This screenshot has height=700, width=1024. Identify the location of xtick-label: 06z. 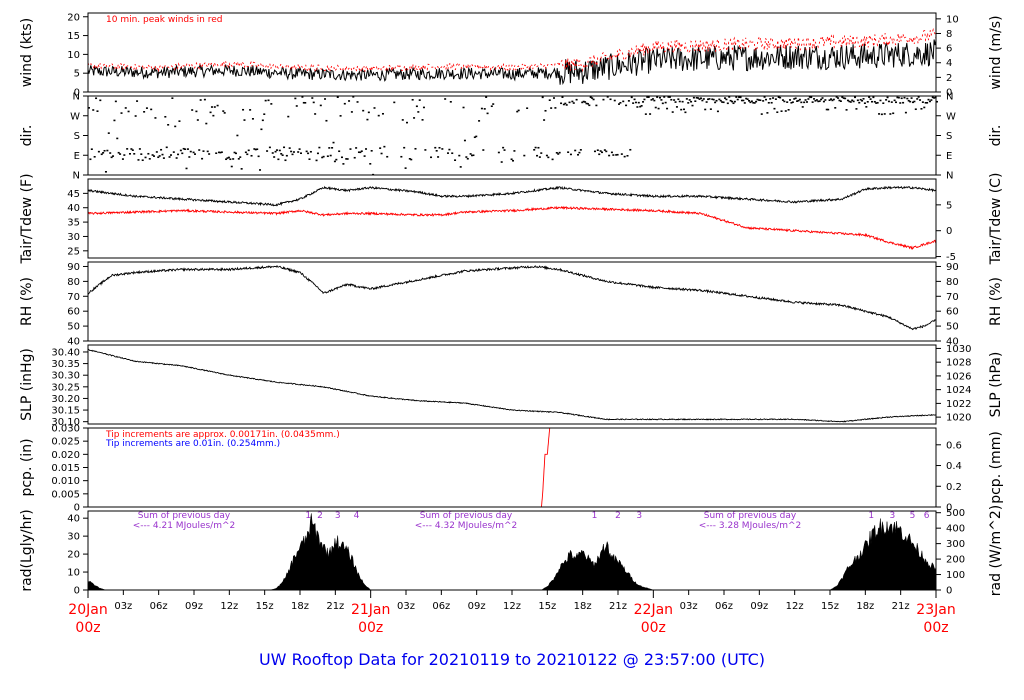
(159, 606).